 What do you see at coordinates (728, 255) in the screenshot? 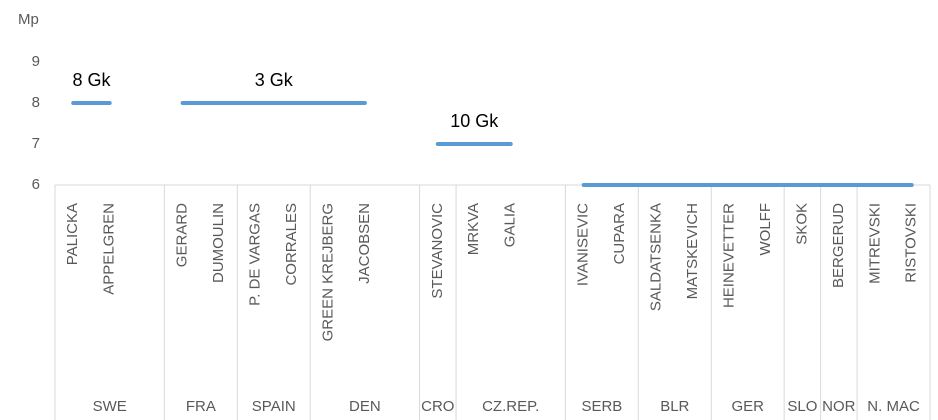
I see `category-label: HEINEVETTER` at bounding box center [728, 255].